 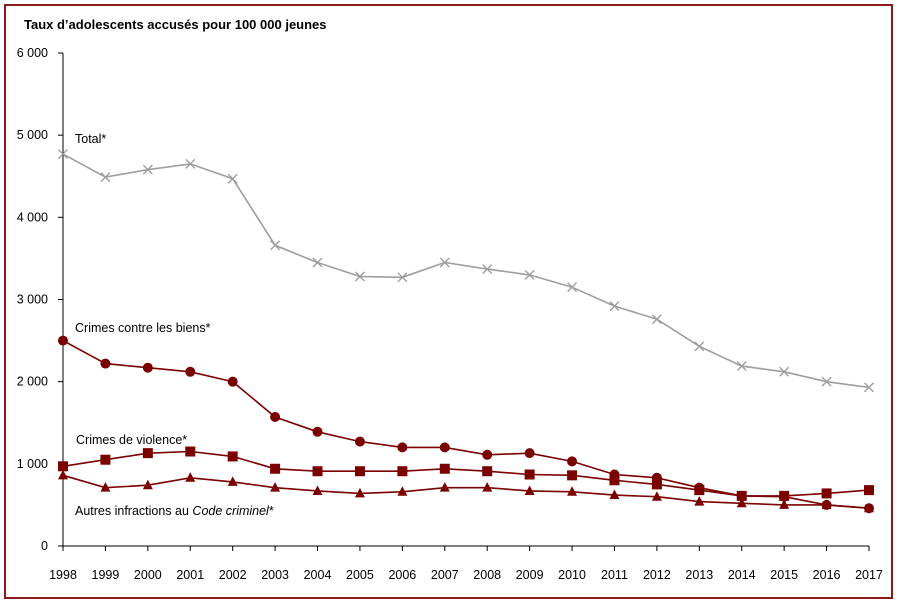 I want to click on x-tick-label: 2002, so click(x=233, y=575).